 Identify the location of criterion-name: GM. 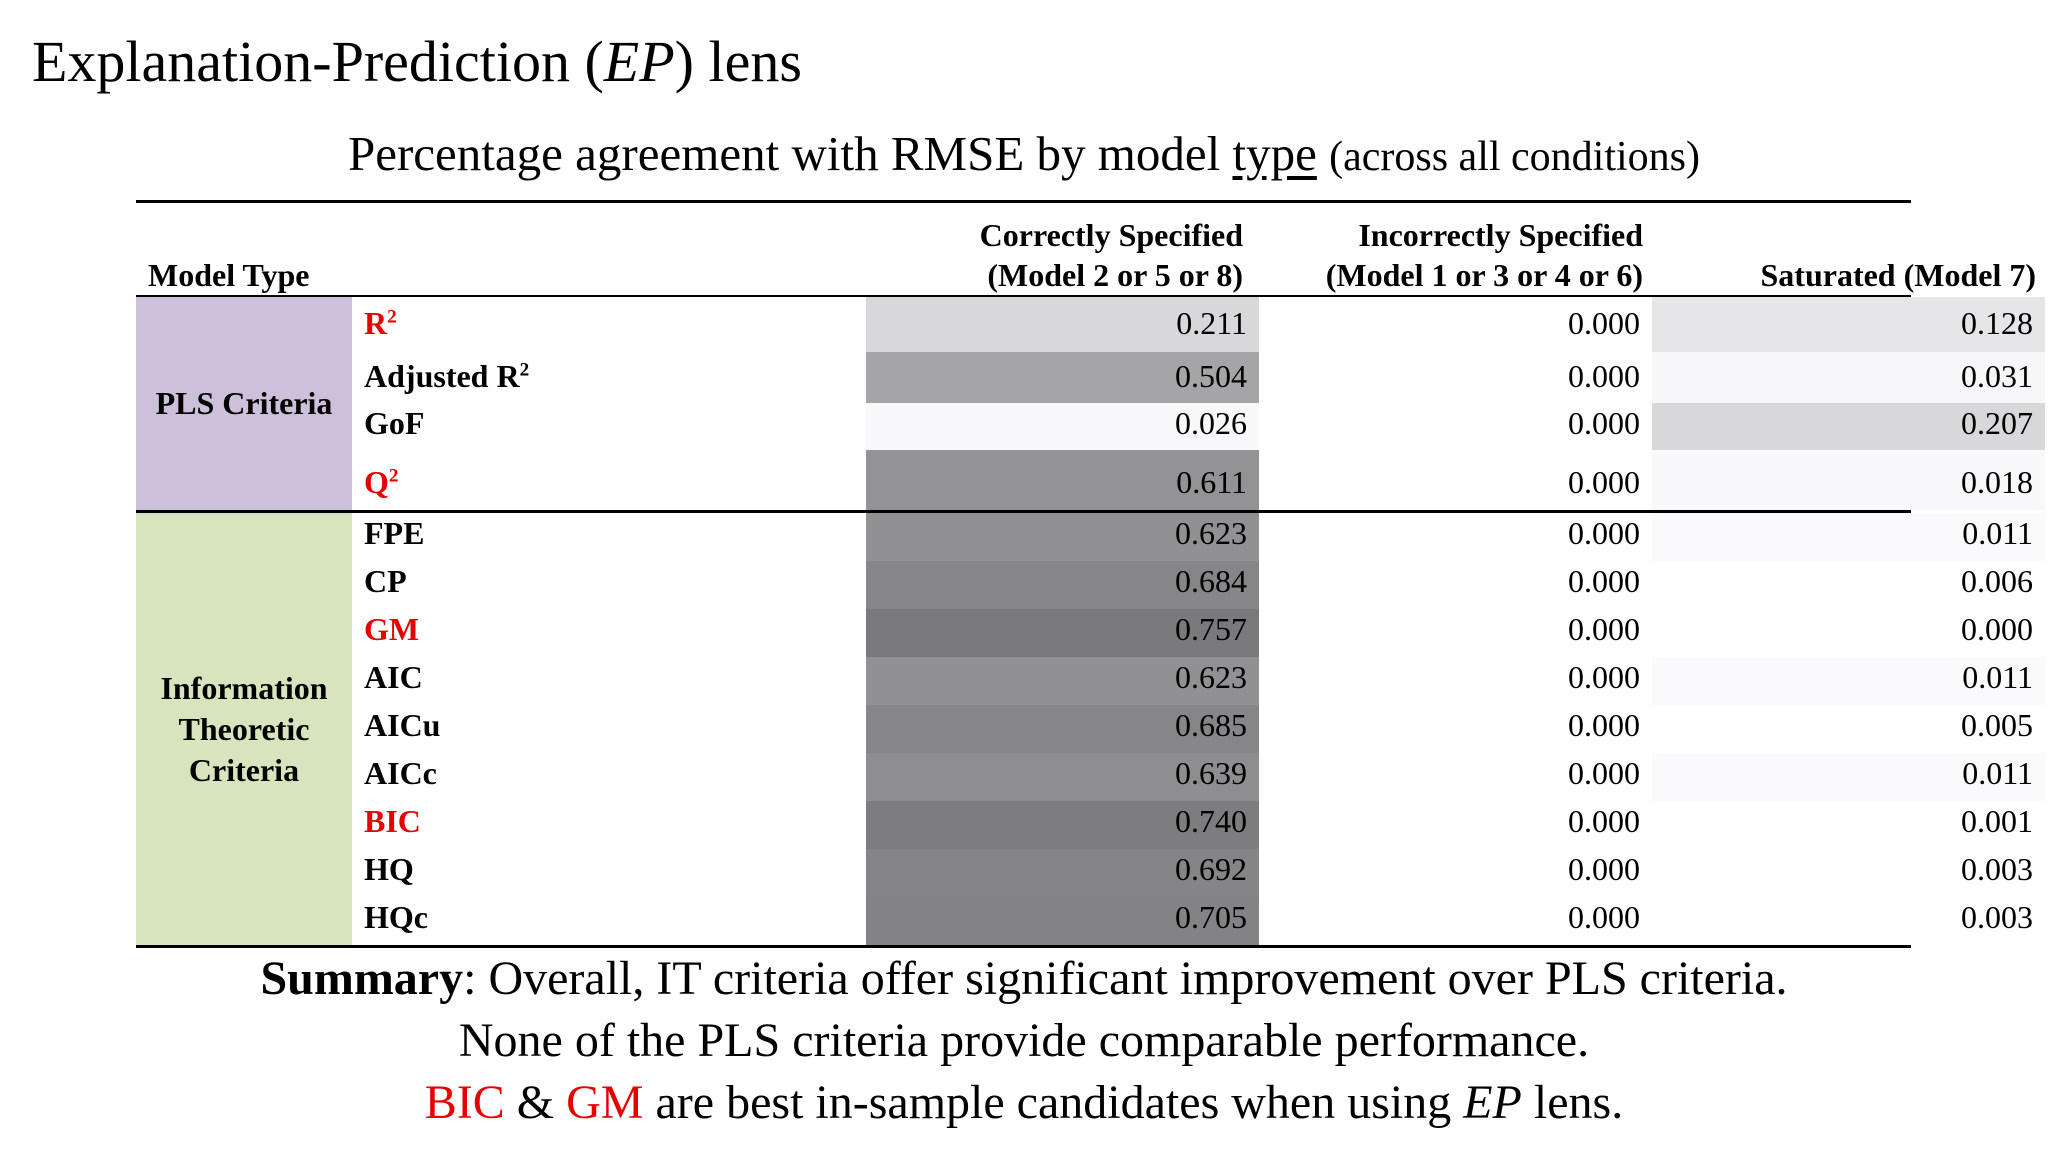
(392, 629).